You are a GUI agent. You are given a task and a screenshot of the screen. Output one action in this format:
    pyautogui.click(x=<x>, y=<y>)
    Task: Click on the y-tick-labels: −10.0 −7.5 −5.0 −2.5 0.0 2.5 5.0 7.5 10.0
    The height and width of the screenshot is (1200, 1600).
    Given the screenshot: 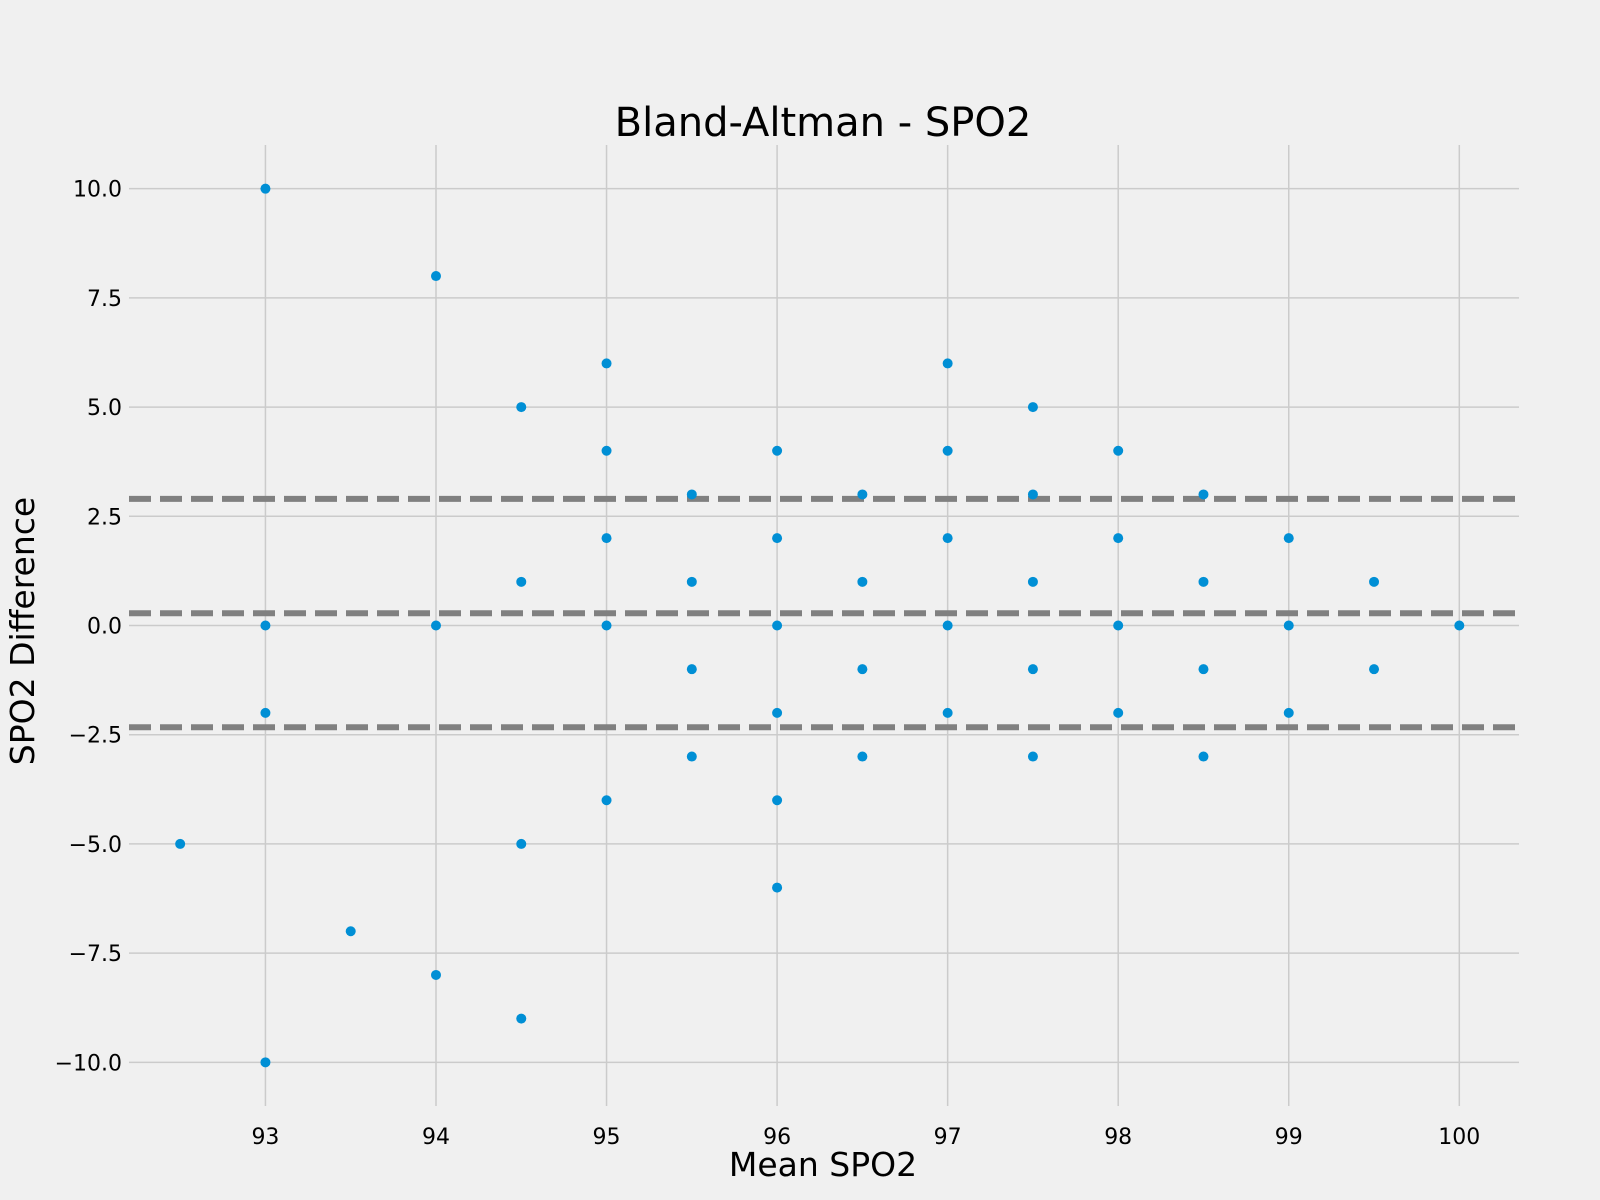 What is the action you would take?
    pyautogui.click(x=88, y=627)
    